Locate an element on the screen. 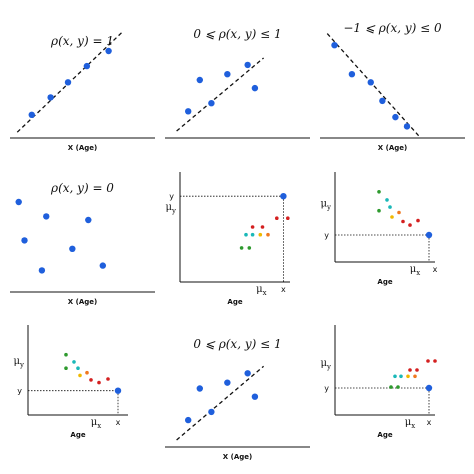 The width and height of the screenshot is (474, 474). panel-title: −1 ⩽ ρ(x, y) ≤ 0 is located at coordinates (392, 28).